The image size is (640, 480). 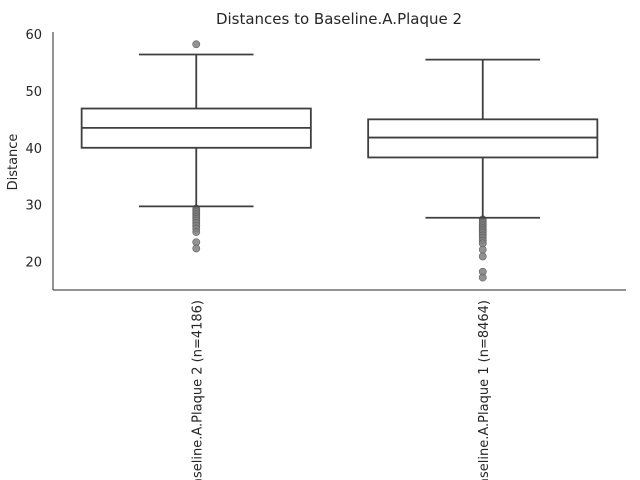 I want to click on y-tick-label: 50, so click(x=33, y=92).